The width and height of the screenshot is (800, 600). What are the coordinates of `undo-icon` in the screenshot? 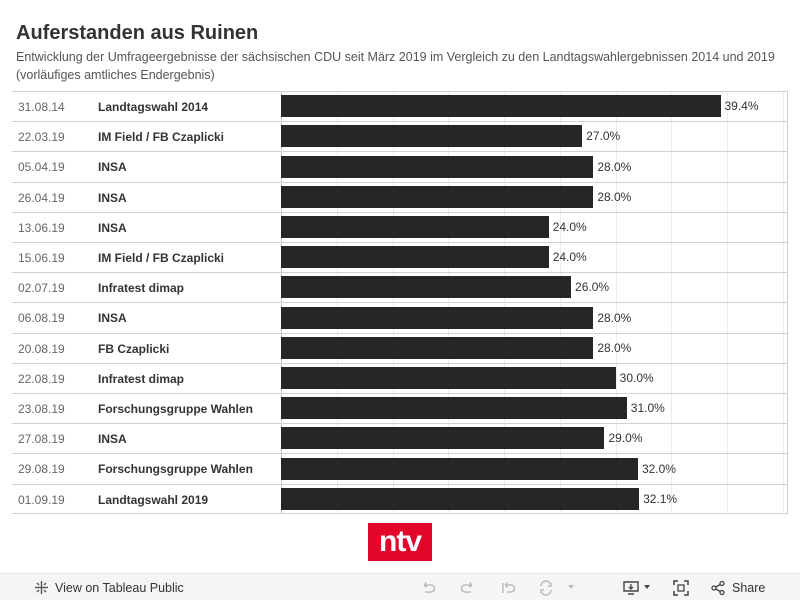 It's located at (428, 588).